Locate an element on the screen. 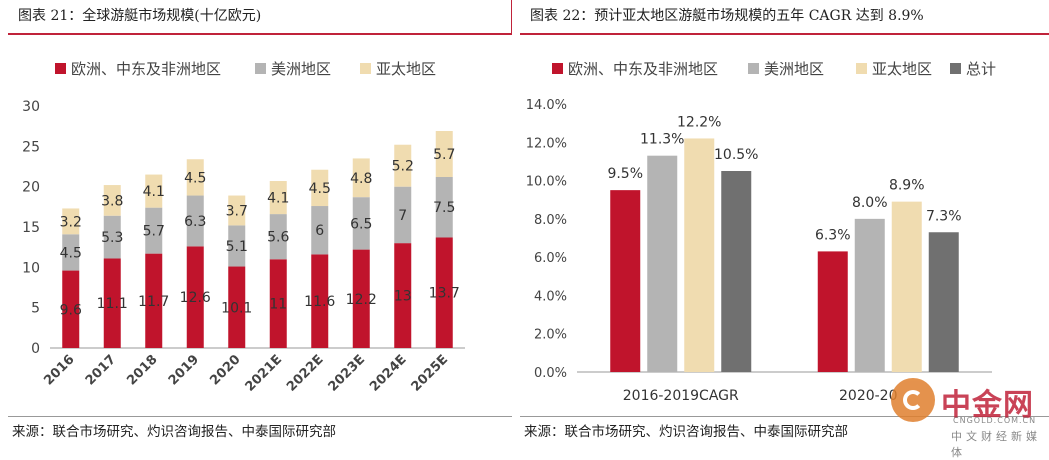  data-label: 7.5 is located at coordinates (444, 208).